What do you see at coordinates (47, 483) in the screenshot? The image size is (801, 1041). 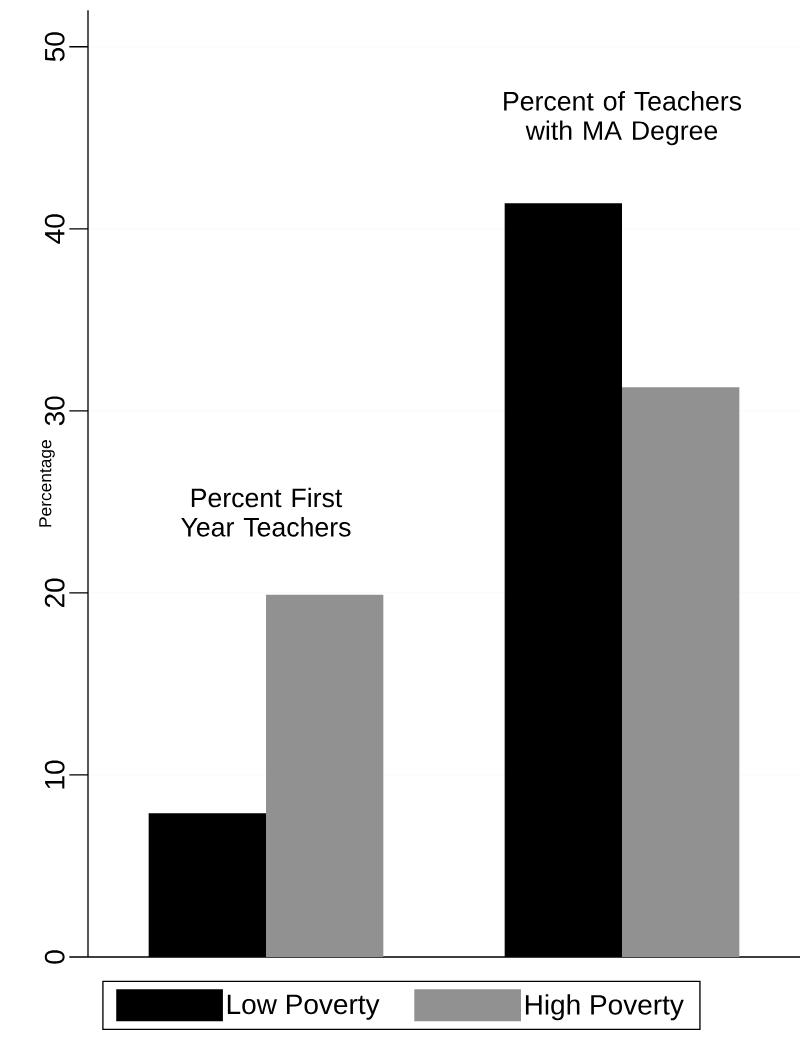 I see `y-axis-title: Percentage` at bounding box center [47, 483].